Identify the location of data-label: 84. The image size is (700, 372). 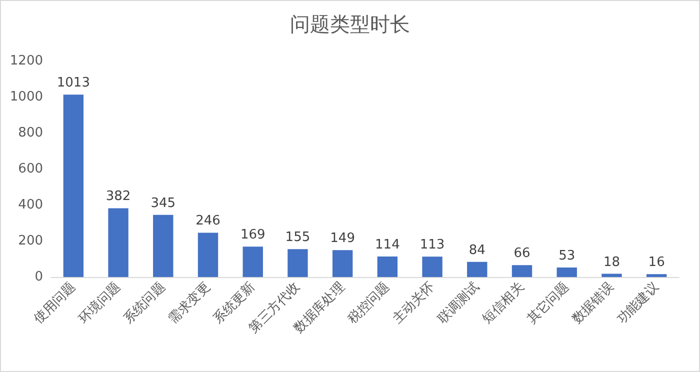
(477, 250).